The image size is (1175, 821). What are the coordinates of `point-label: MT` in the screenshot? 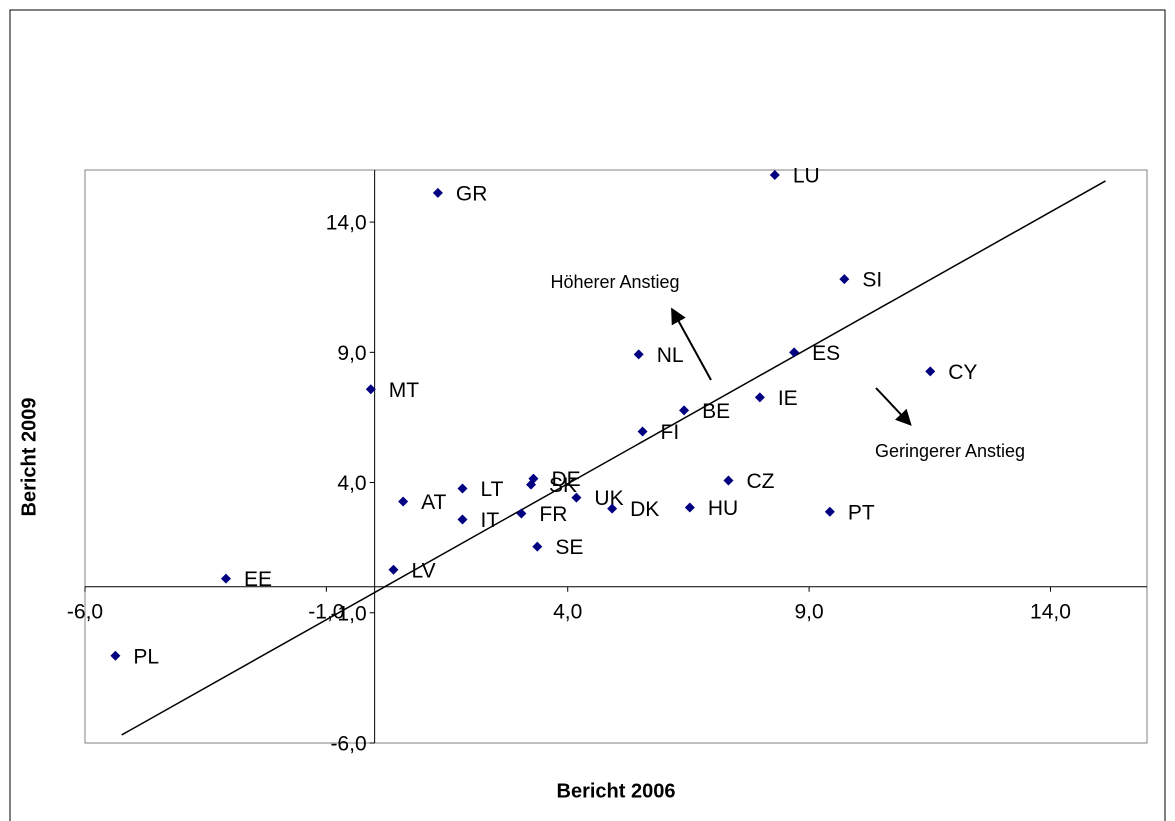 It's located at (404, 390).